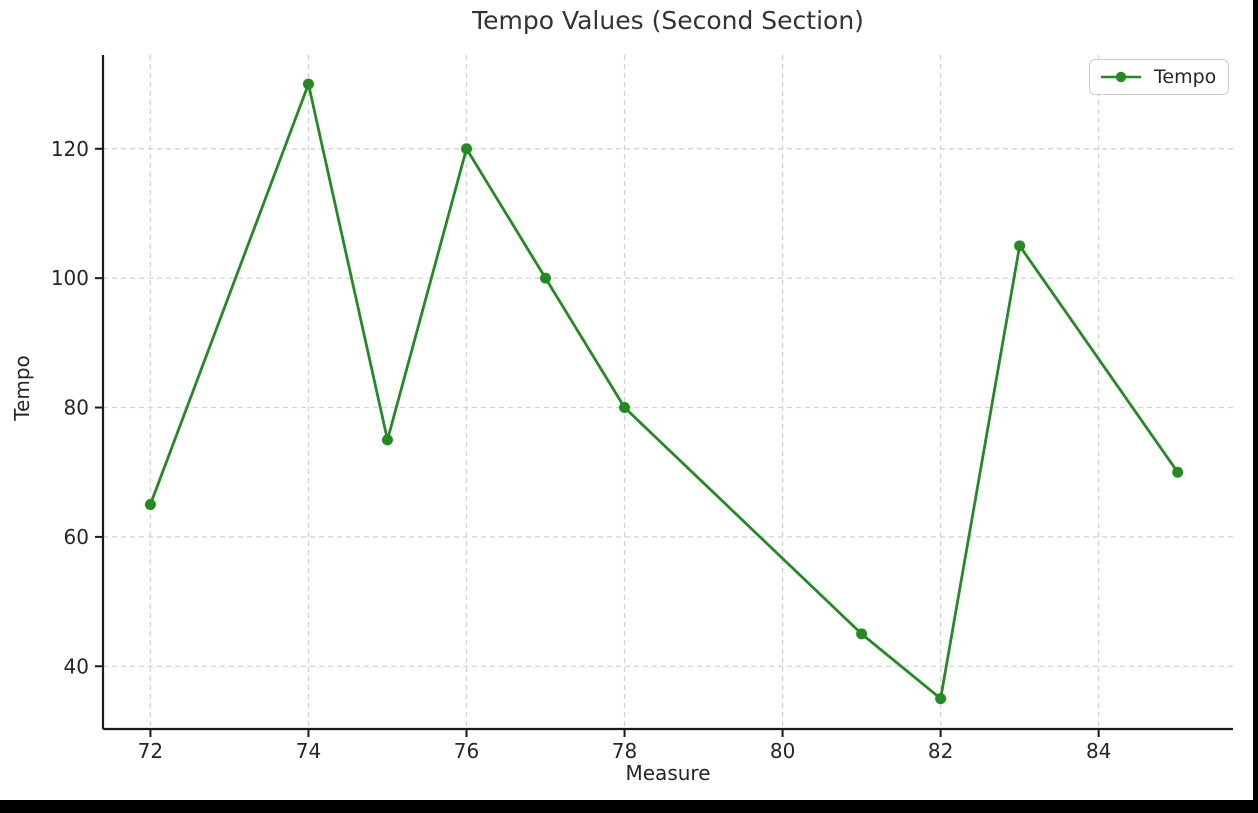  I want to click on x-tick-label: 76, so click(466, 751).